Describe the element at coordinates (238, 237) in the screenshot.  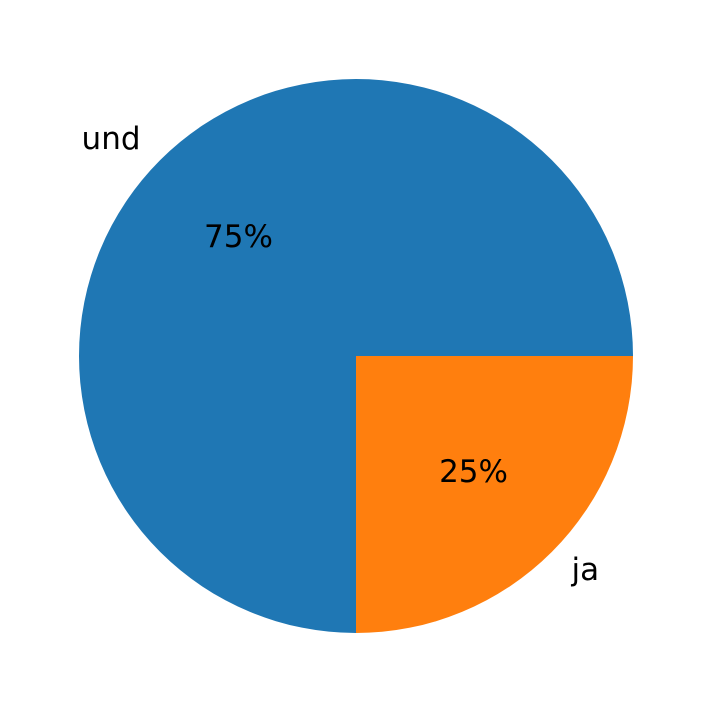
I see `percent-label: 75%` at that location.